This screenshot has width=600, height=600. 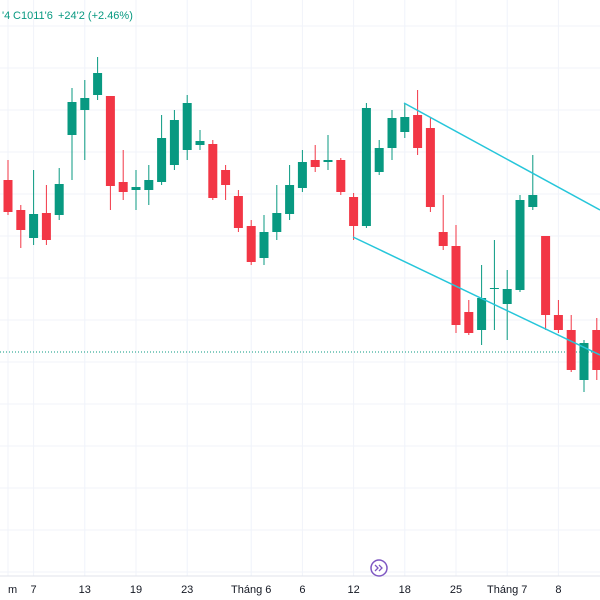 What do you see at coordinates (85, 590) in the screenshot?
I see `x-tick-label: 13` at bounding box center [85, 590].